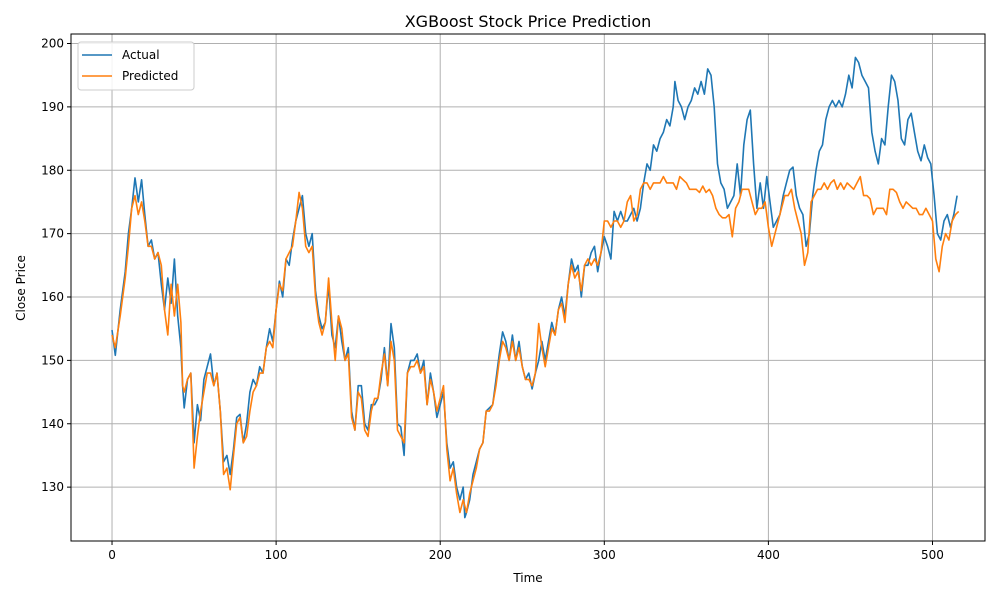 The height and width of the screenshot is (604, 1000). What do you see at coordinates (52, 487) in the screenshot?
I see `y-tick-label: 130` at bounding box center [52, 487].